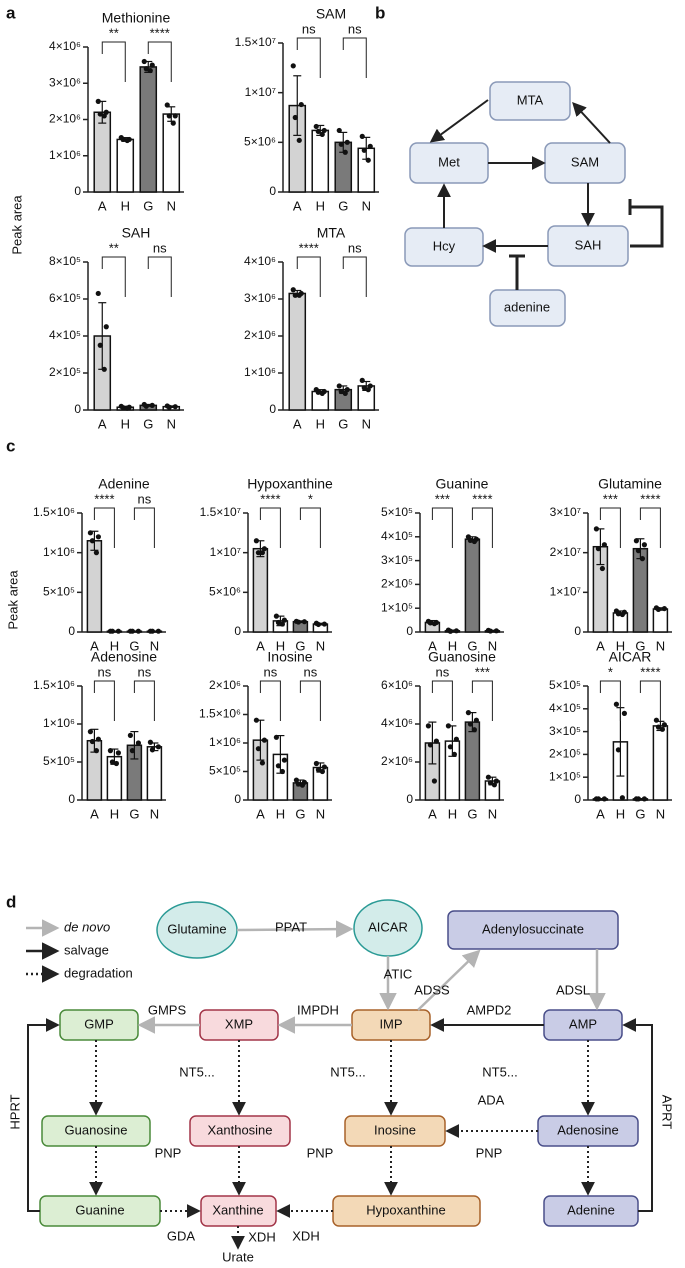 This screenshot has width=685, height=1268. Describe the element at coordinates (289, 657) in the screenshot. I see `chart-title: Inosine` at that location.